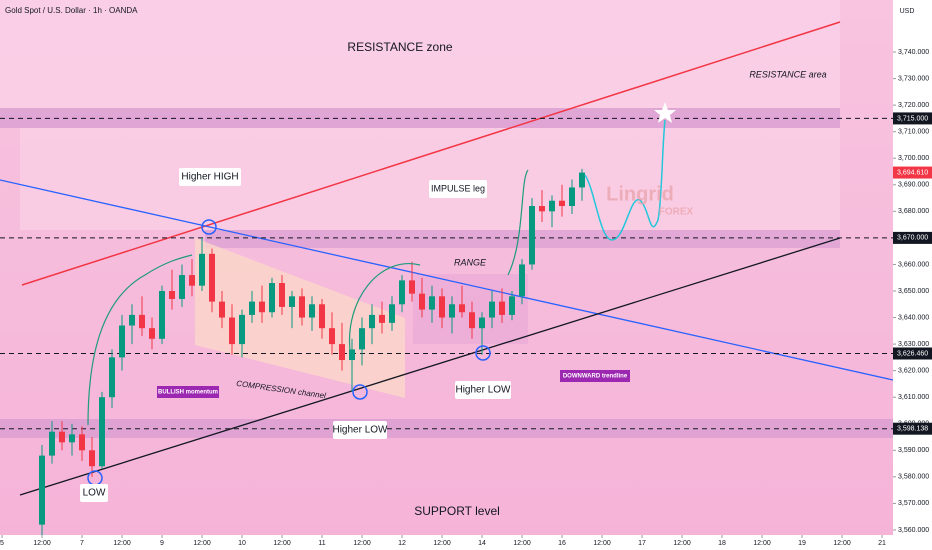 This screenshot has height=550, width=932. I want to click on x-tick-label: 5, so click(2, 543).